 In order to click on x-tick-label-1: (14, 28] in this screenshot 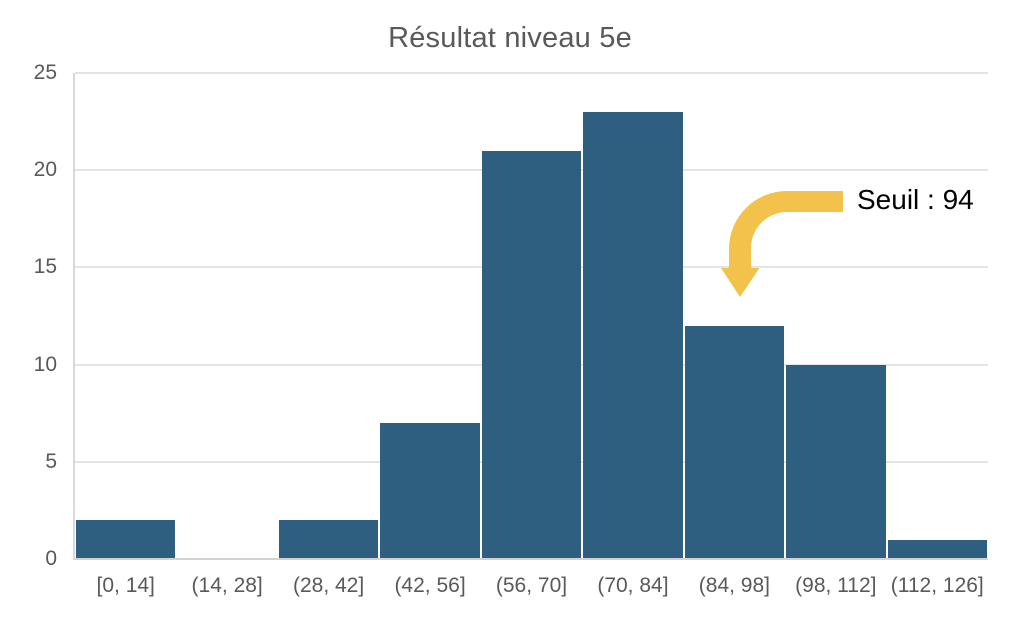, I will do `click(227, 585)`.